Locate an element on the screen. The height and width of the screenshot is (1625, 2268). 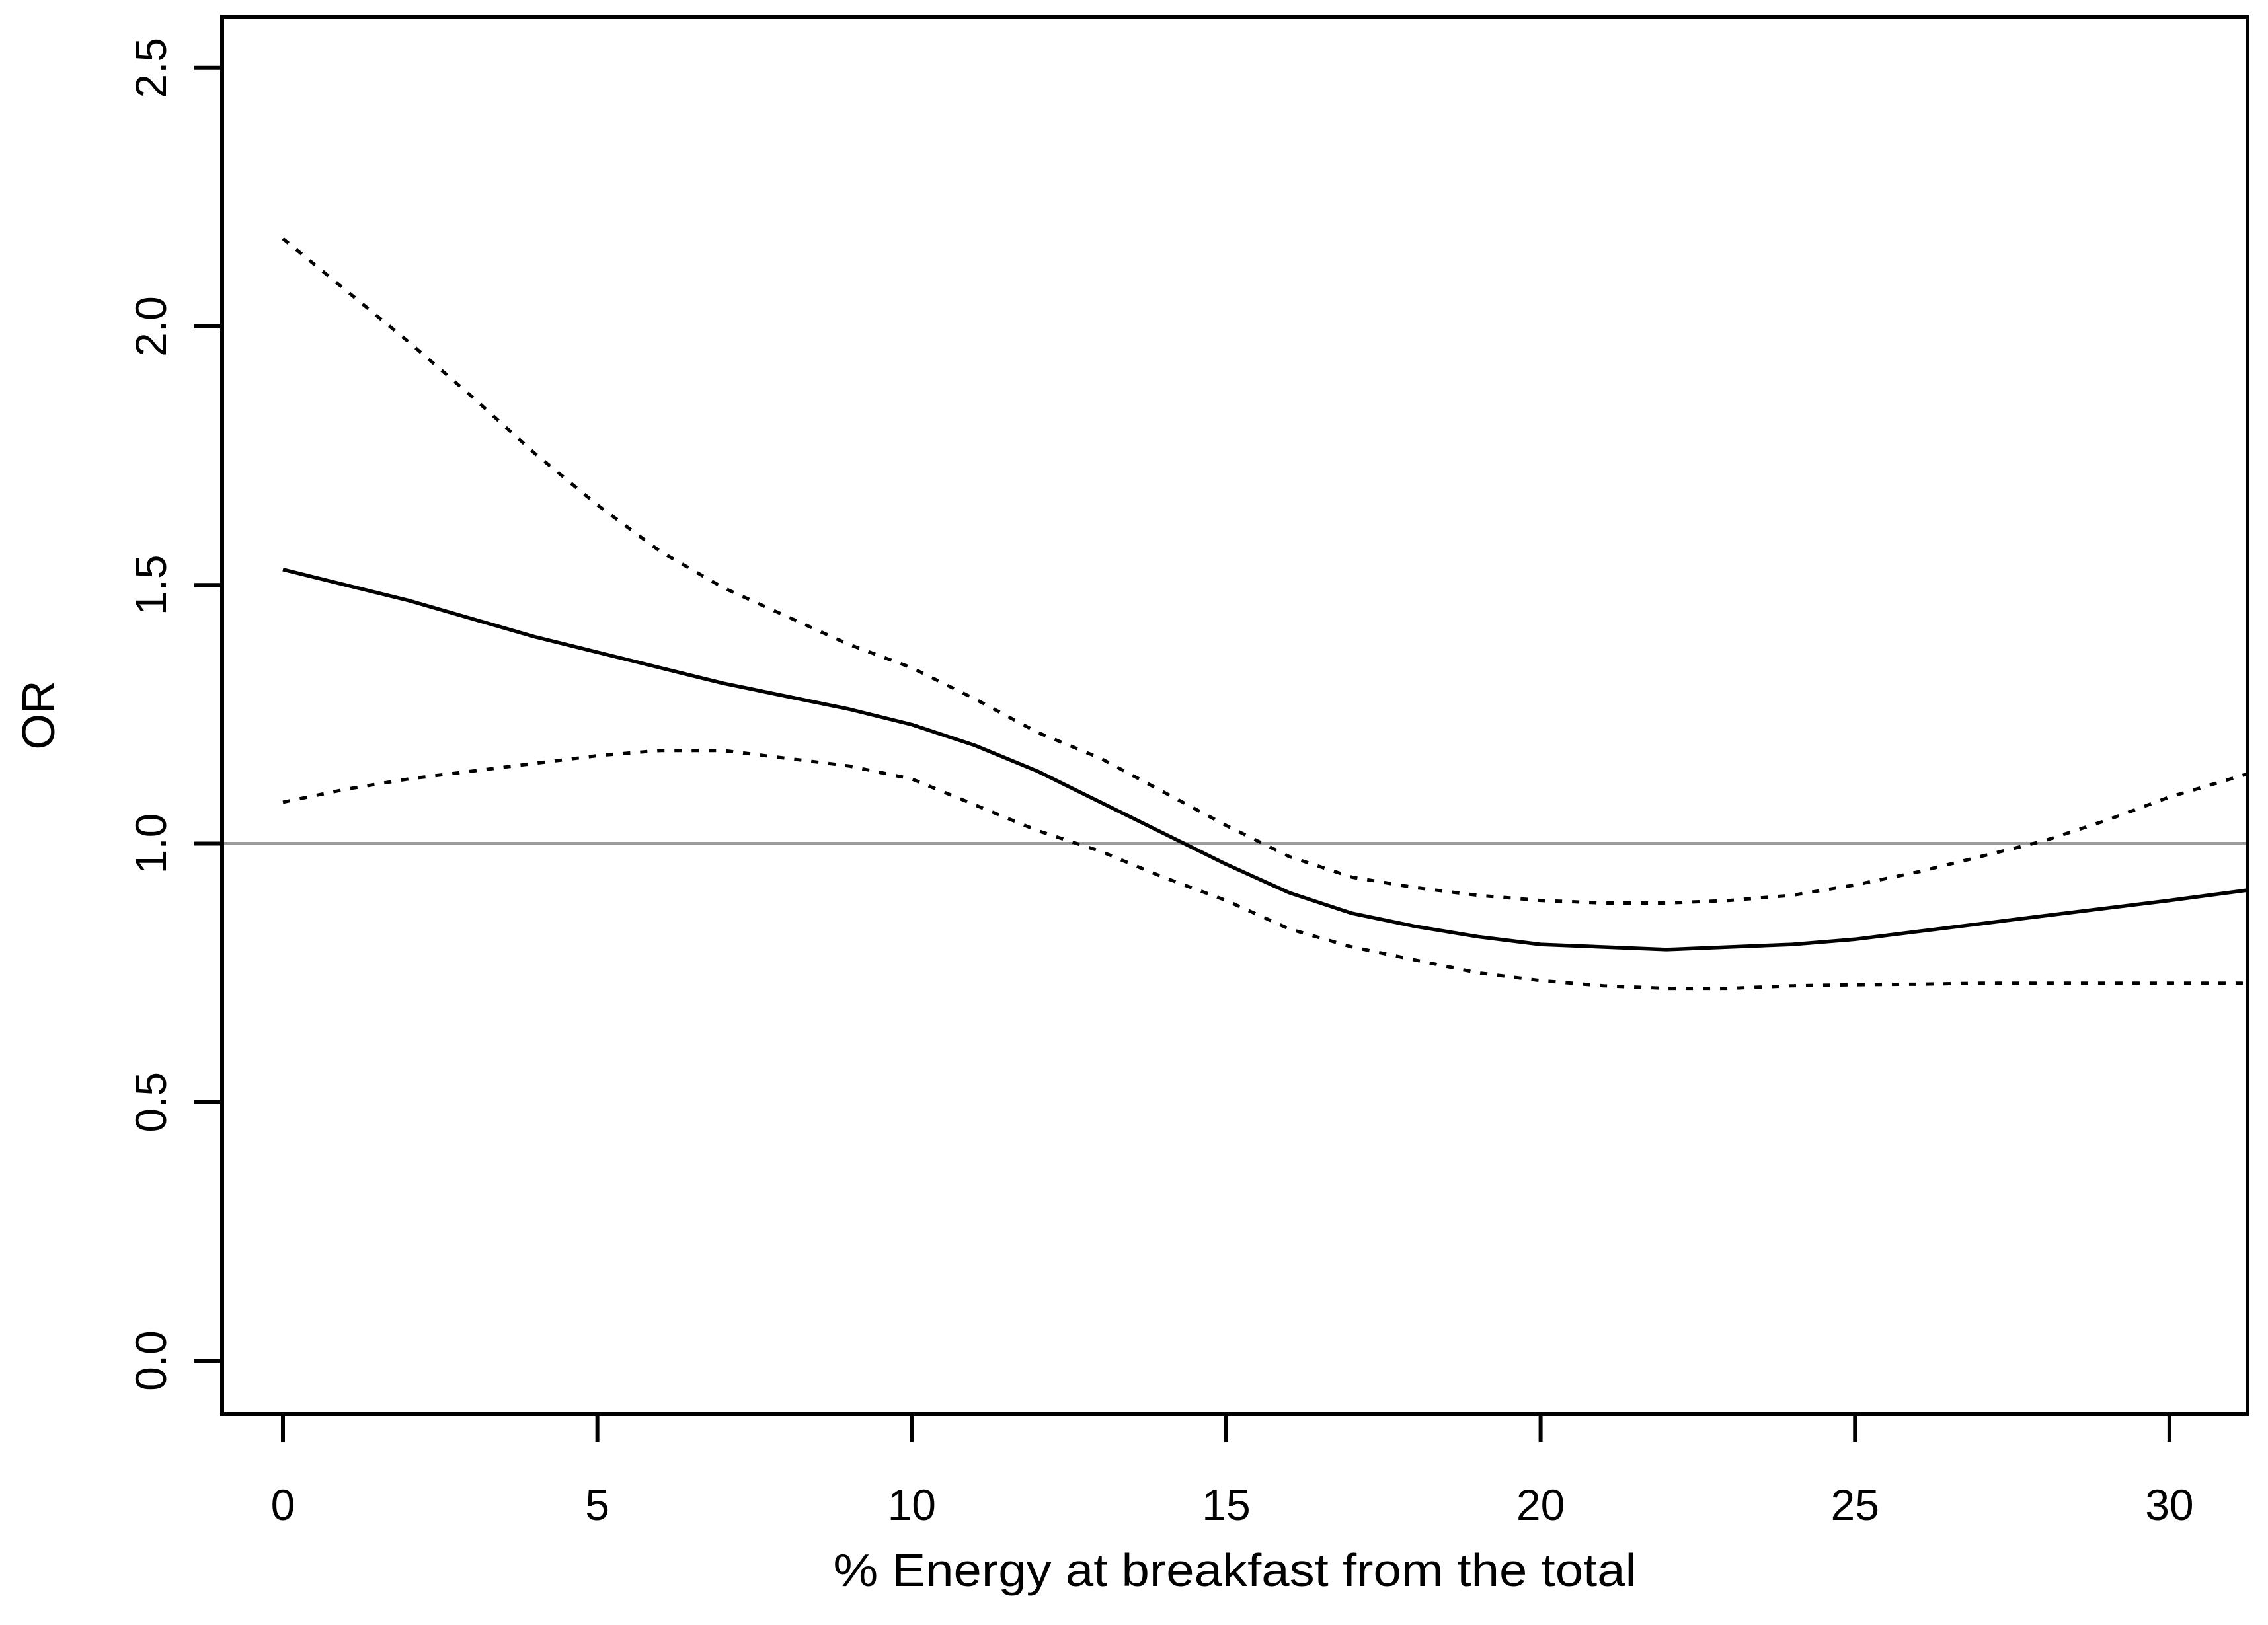
y-tick-label: 0.0 is located at coordinates (150, 1360).